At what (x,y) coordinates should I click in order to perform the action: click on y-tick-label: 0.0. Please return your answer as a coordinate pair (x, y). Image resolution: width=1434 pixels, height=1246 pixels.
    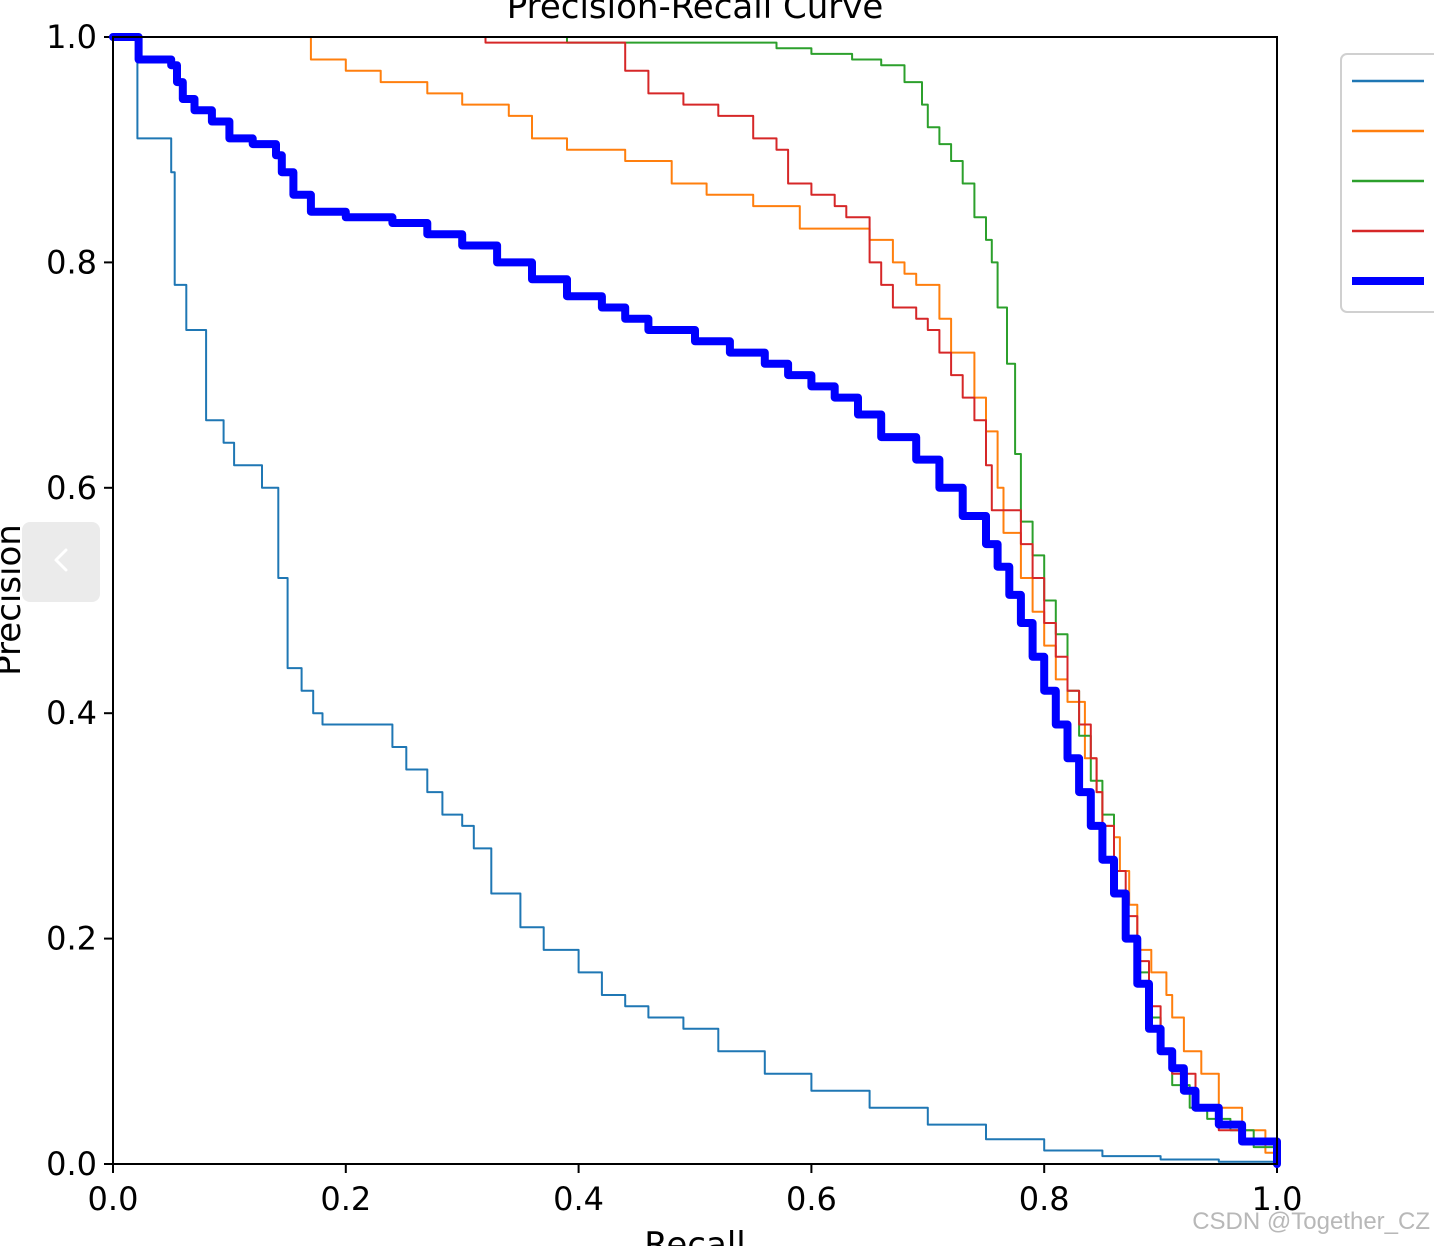
    Looking at the image, I should click on (71, 1164).